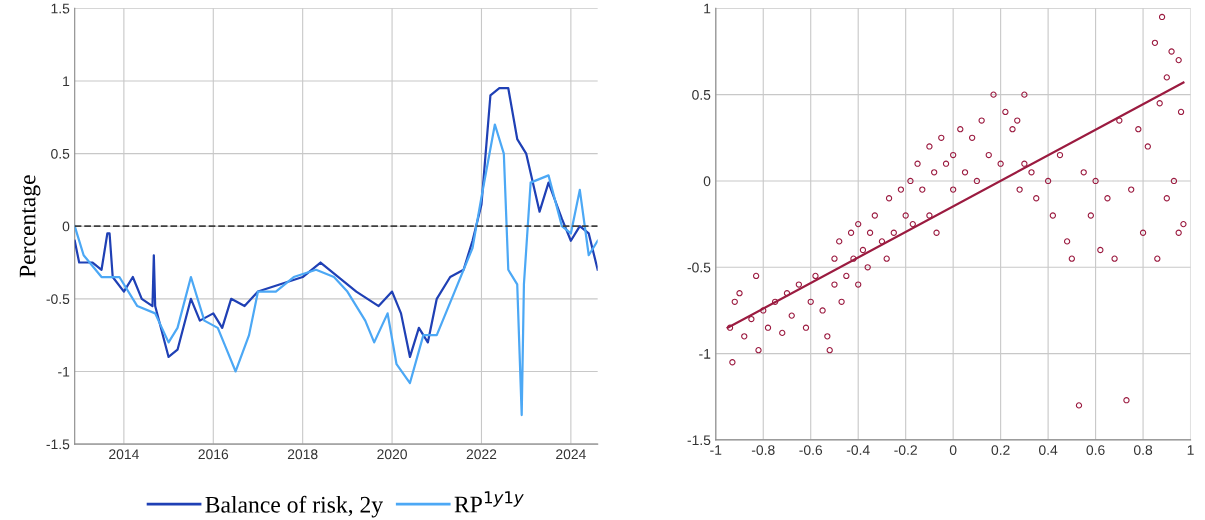  What do you see at coordinates (811, 450) in the screenshot?
I see `x-tick-label: -0.6` at bounding box center [811, 450].